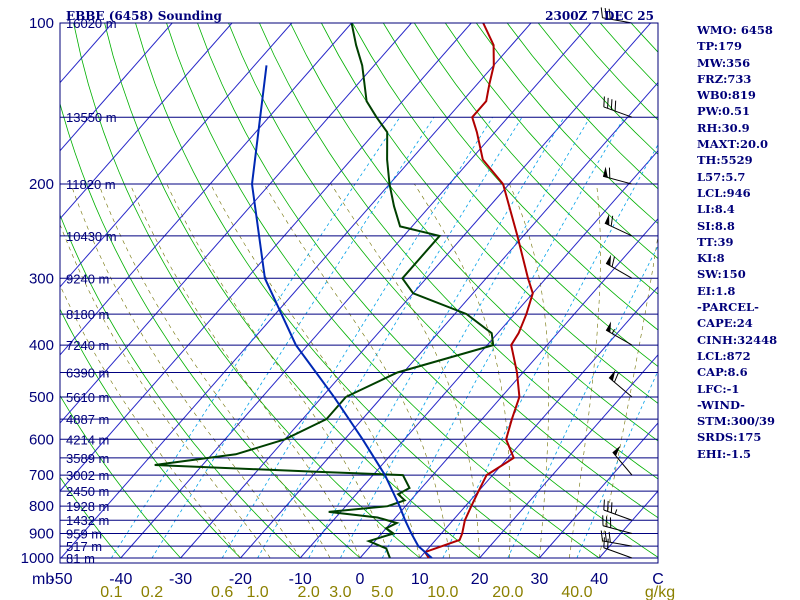  What do you see at coordinates (721, 404) in the screenshot?
I see `index-item: -WIND-` at bounding box center [721, 404].